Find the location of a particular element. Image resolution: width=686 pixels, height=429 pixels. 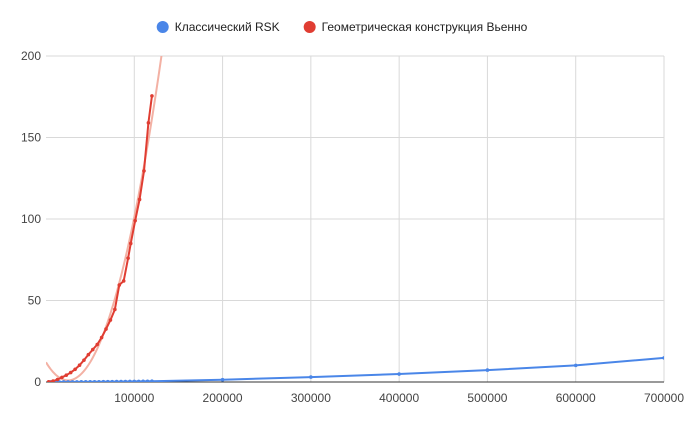

x-tick-label: 500000 is located at coordinates (487, 398).